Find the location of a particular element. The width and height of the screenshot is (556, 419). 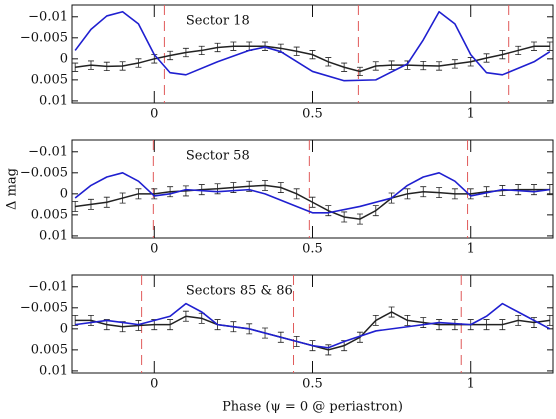

panel-title: Sectors 85 & 86 is located at coordinates (239, 291).